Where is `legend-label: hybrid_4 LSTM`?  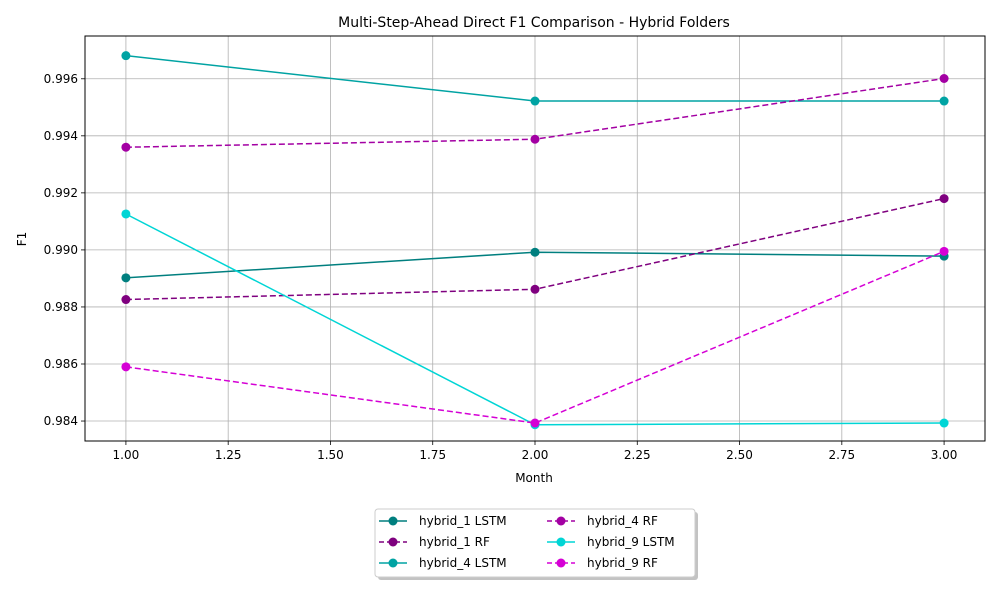
legend-label: hybrid_4 LSTM is located at coordinates (463, 563).